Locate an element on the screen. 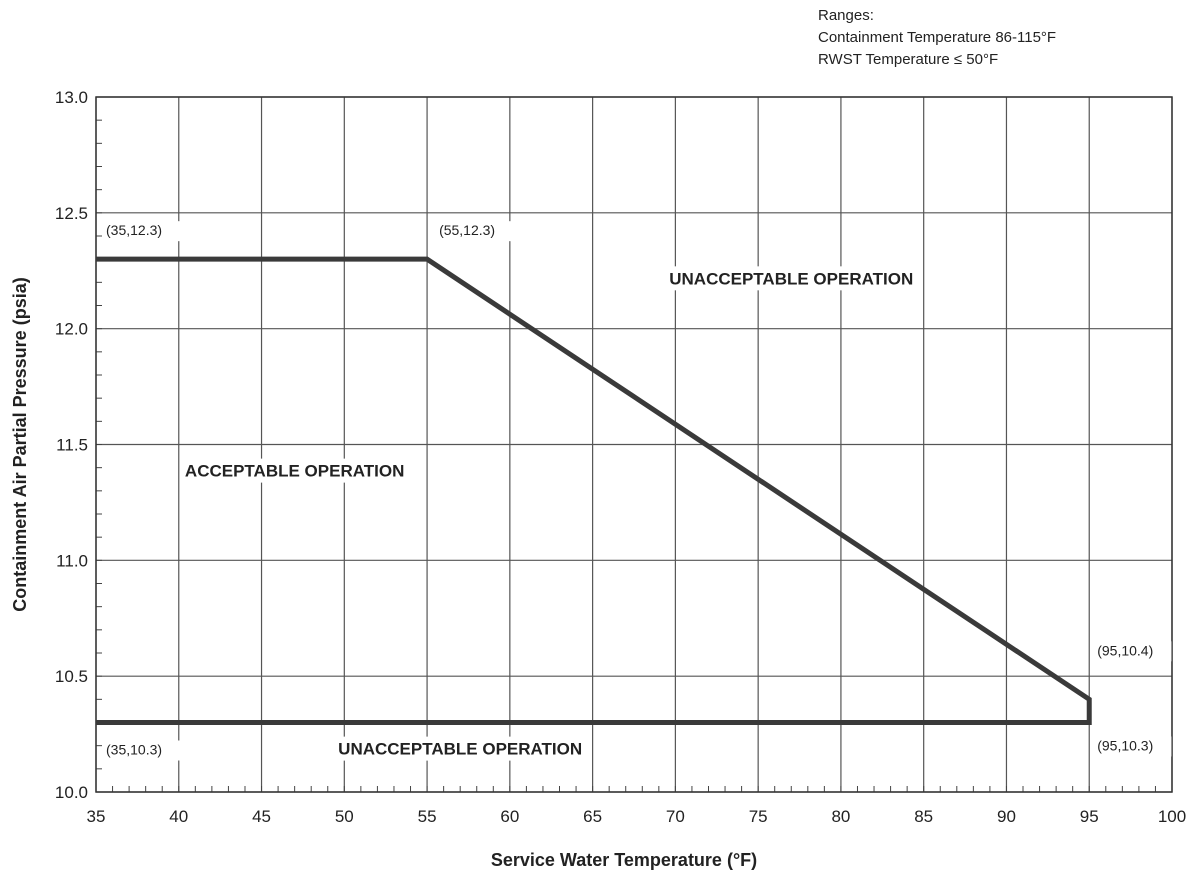 The width and height of the screenshot is (1194, 875). point-label: (35,12.3) is located at coordinates (134, 230).